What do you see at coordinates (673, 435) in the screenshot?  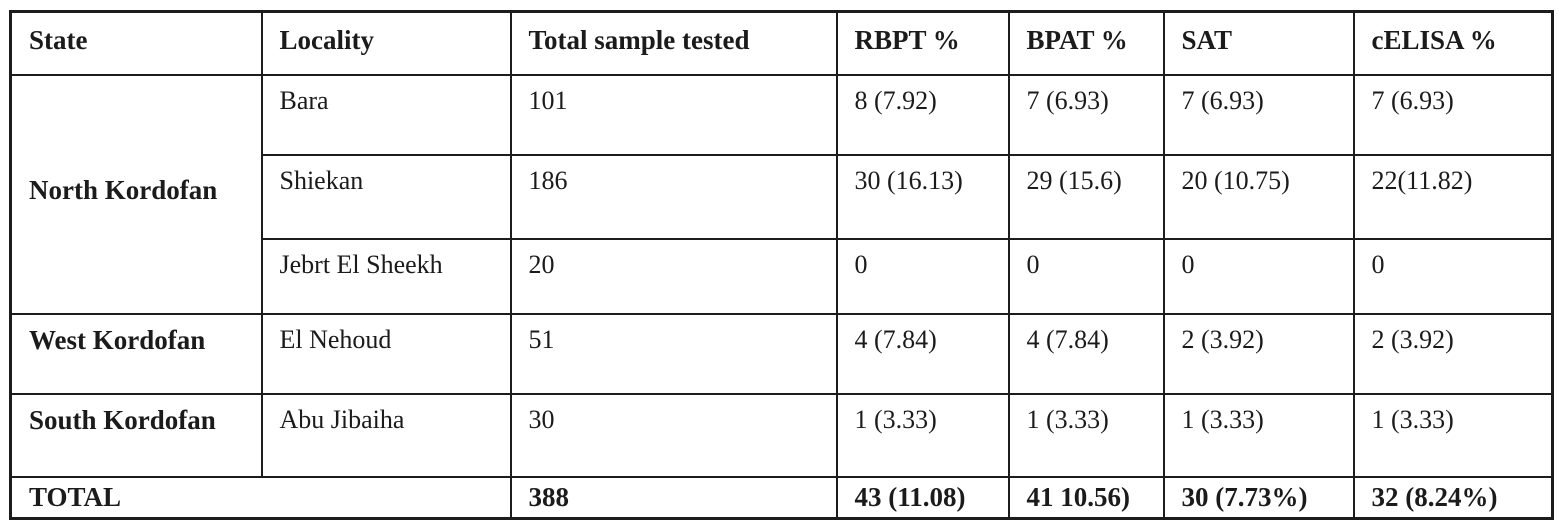 I see `total-cell: 30` at bounding box center [673, 435].